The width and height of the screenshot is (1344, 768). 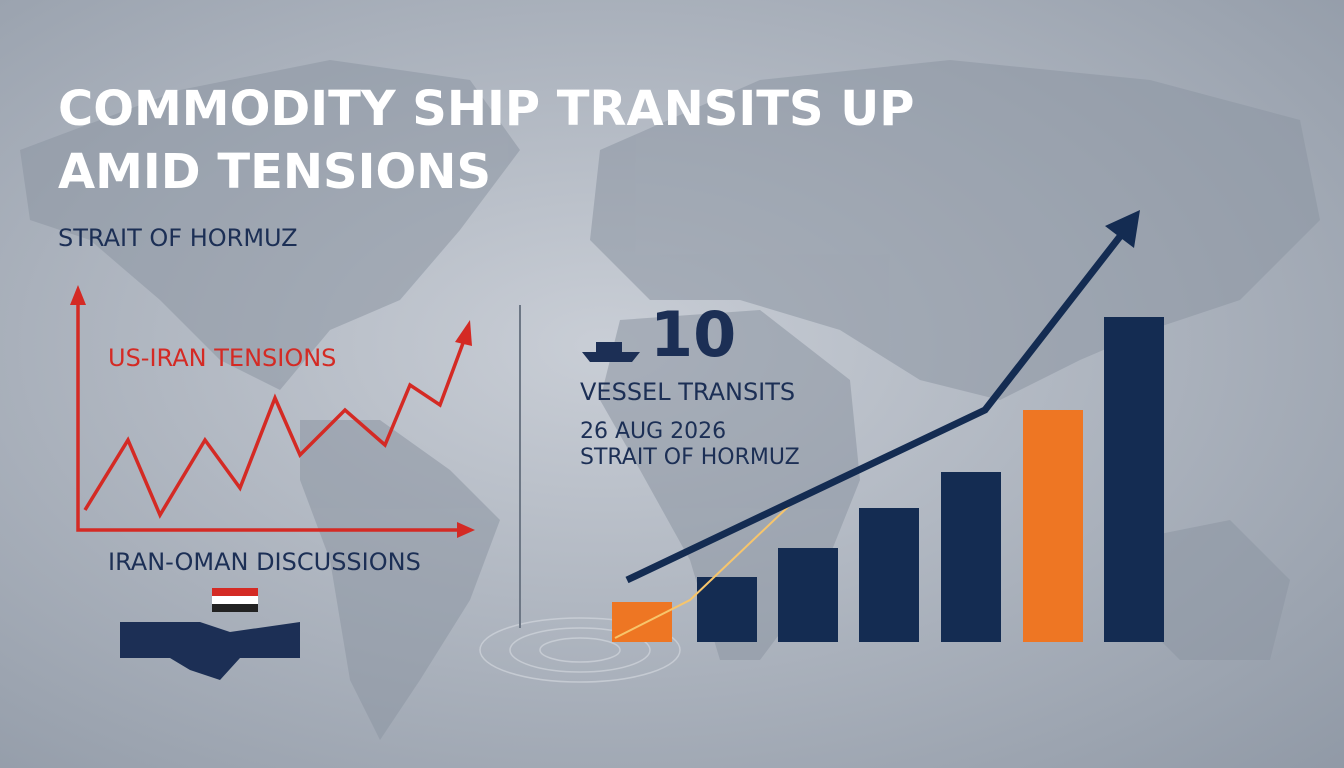 What do you see at coordinates (486, 109) in the screenshot?
I see `title-line: COMMODITY SHIP TRANSITS UP` at bounding box center [486, 109].